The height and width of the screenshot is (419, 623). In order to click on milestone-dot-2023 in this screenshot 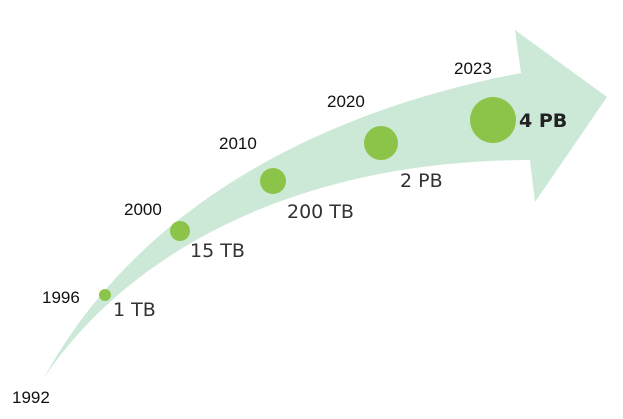, I will do `click(493, 120)`.